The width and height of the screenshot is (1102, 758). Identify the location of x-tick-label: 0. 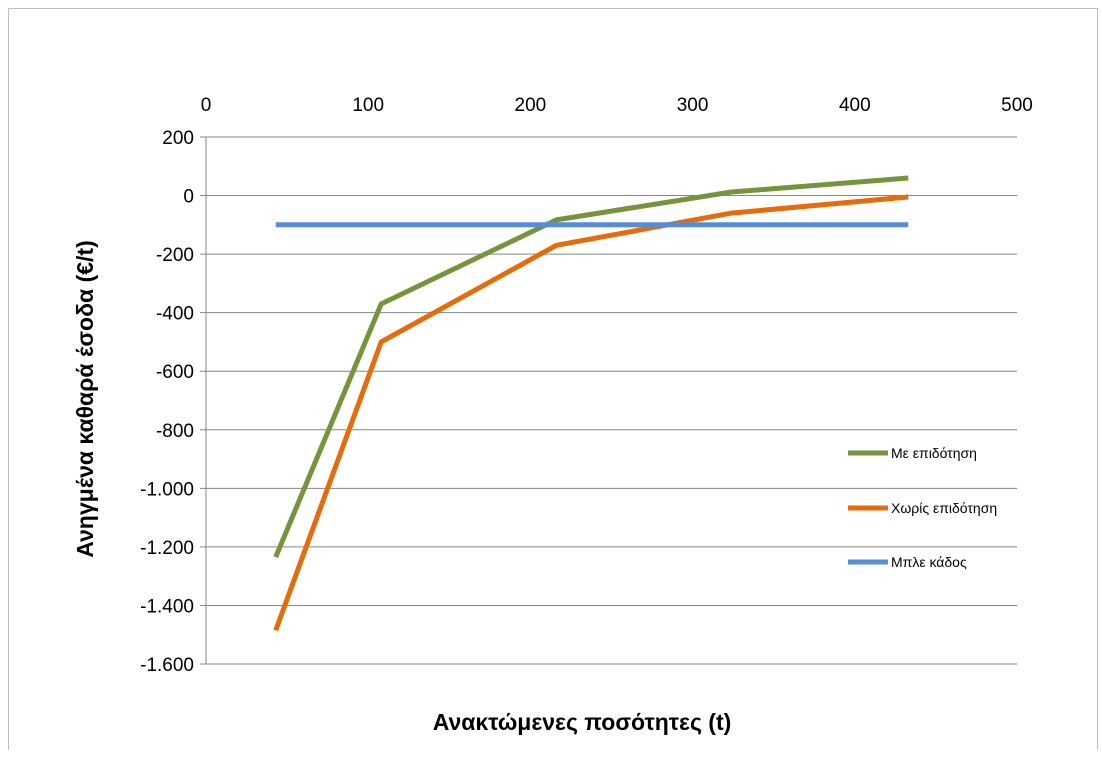
(206, 105).